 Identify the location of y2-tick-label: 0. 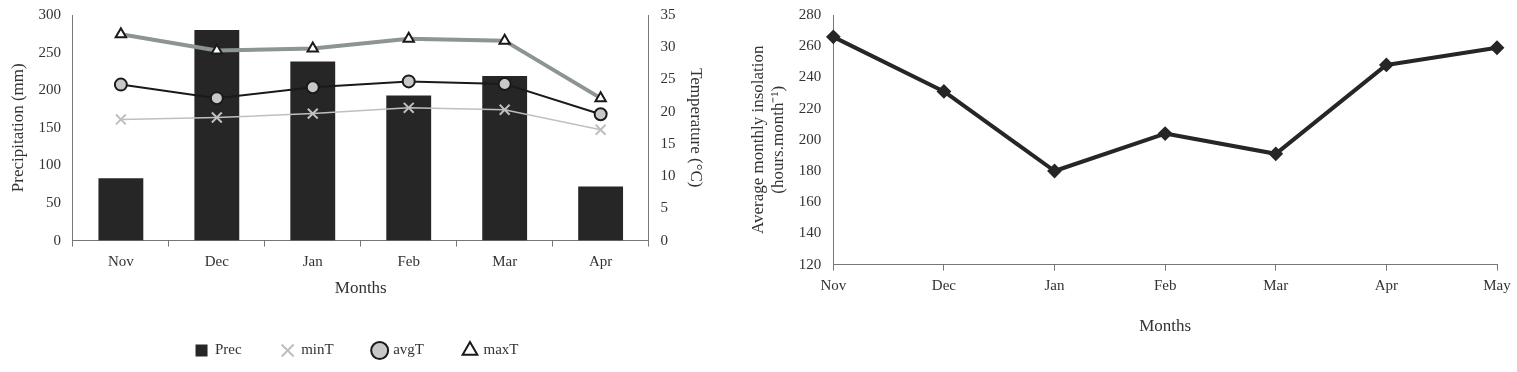
(664, 239).